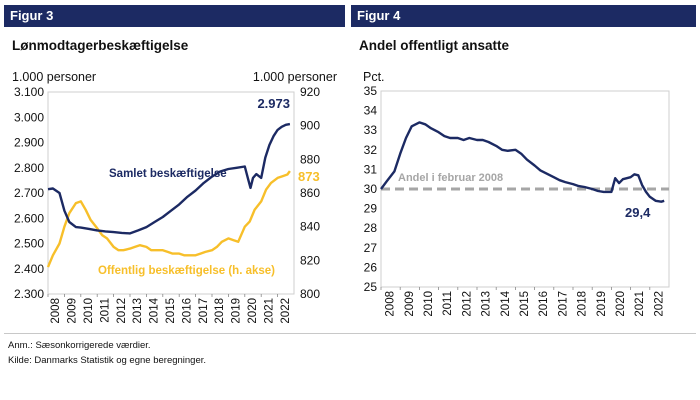 This screenshot has height=400, width=700. Describe the element at coordinates (29, 244) in the screenshot. I see `y-left-tick-label: 2.500` at that location.